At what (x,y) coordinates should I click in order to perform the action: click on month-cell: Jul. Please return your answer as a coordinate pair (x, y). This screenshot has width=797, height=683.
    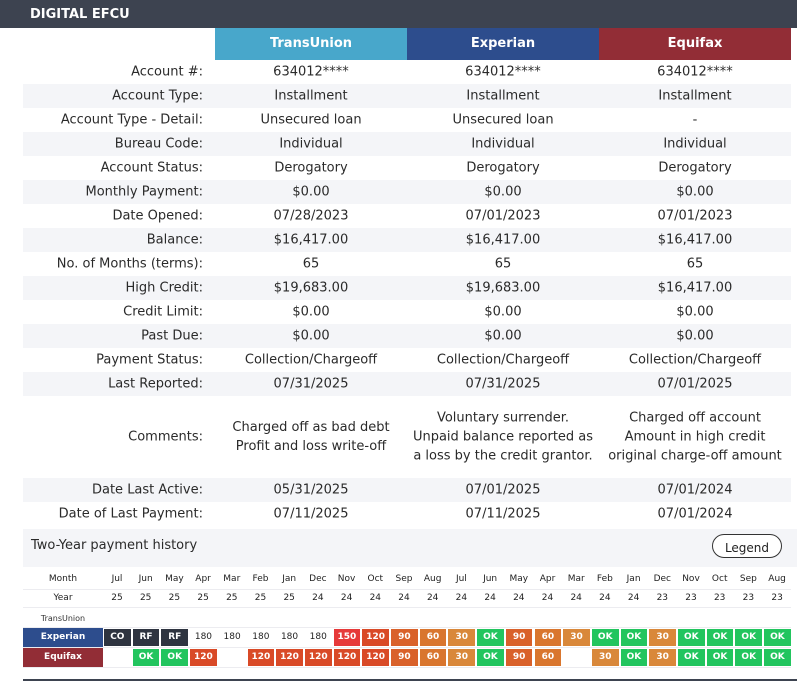
    Looking at the image, I should click on (117, 579).